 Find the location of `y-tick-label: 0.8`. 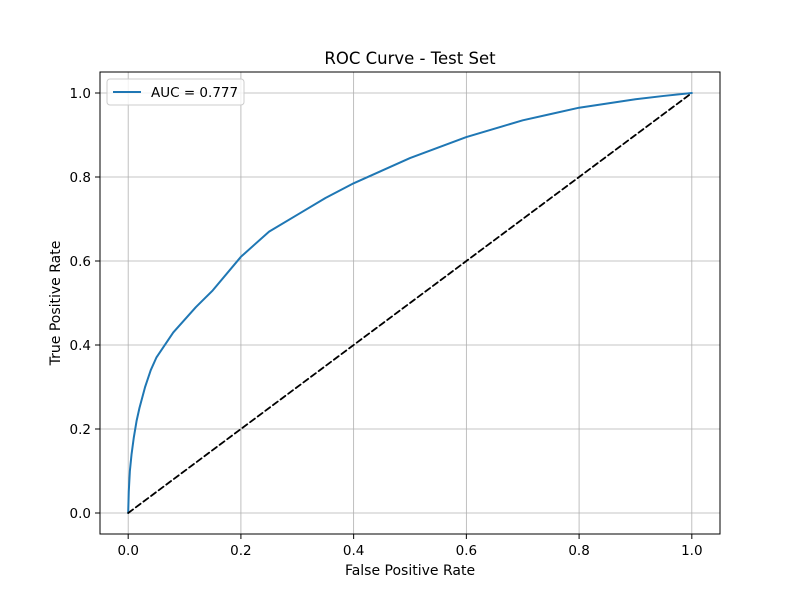

y-tick-label: 0.8 is located at coordinates (80, 178).